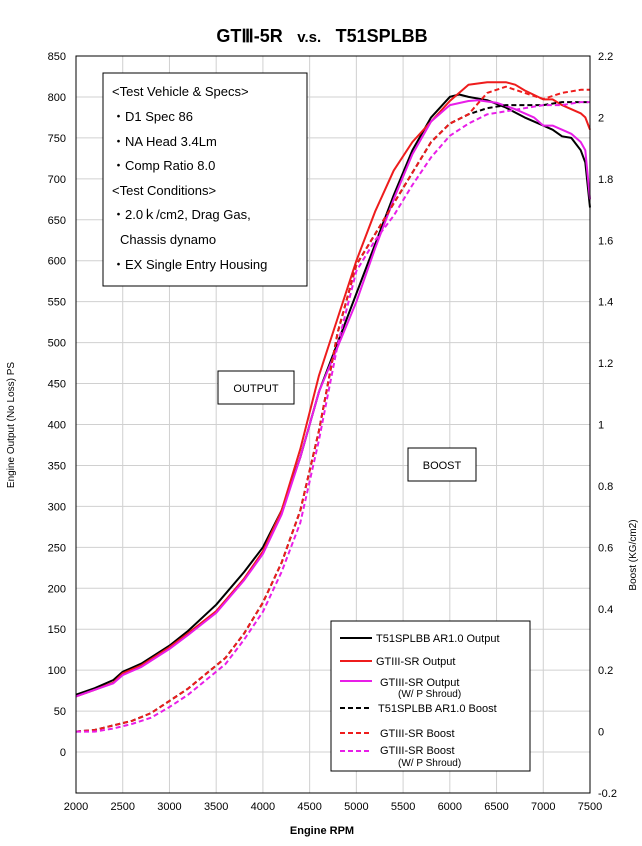 The image size is (642, 846). Describe the element at coordinates (57, 221) in the screenshot. I see `y-left-tick-label: 650` at that location.